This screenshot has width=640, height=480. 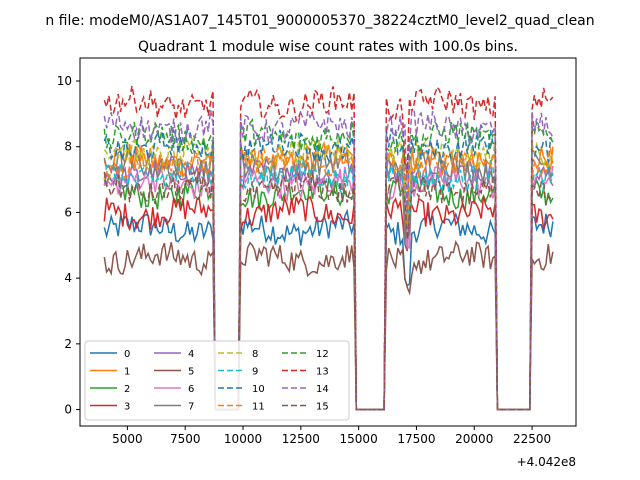 I want to click on legend-label-12: 12, so click(x=322, y=354).